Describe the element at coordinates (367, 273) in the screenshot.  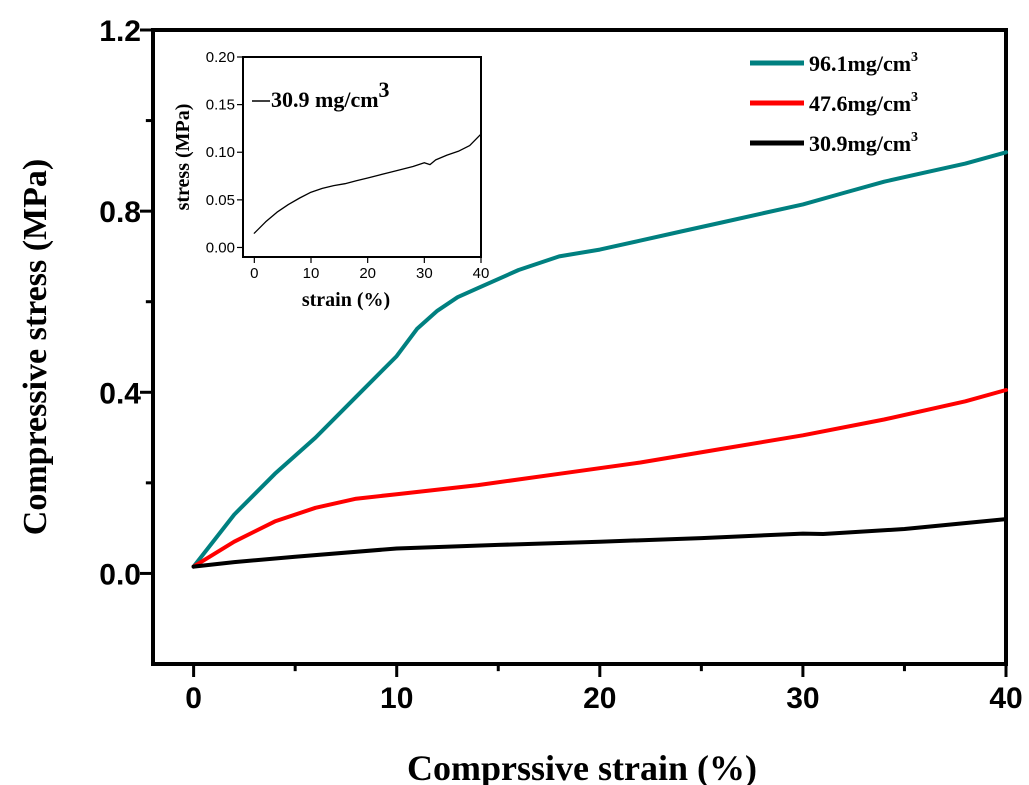
I see `inset-x-tick-label: 20` at that location.